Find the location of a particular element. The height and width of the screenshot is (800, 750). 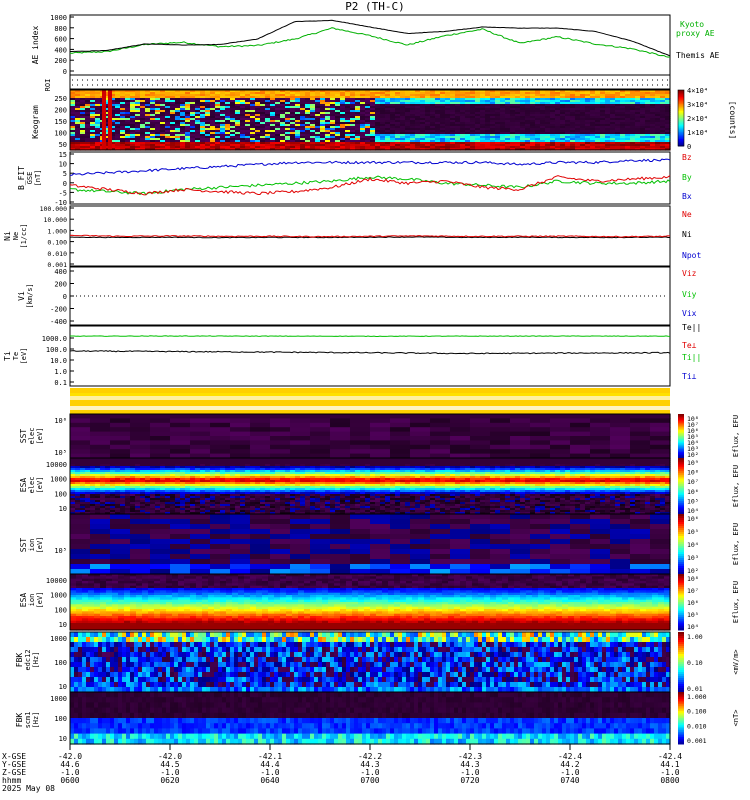

keogram-ytick-4: 50 is located at coordinates (63, 145).